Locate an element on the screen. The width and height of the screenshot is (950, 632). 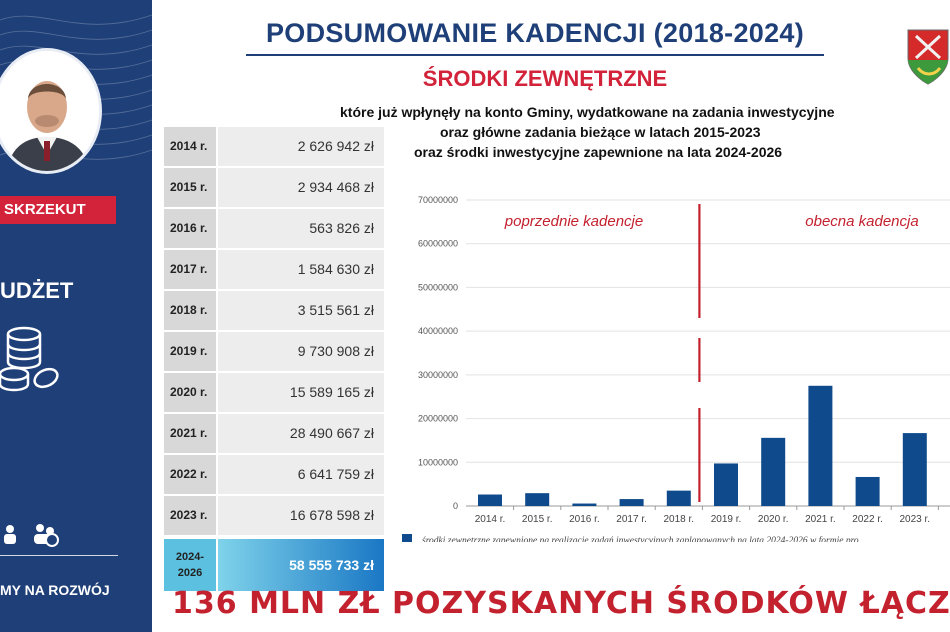
y-tick-label: 0 is located at coordinates (455, 506).